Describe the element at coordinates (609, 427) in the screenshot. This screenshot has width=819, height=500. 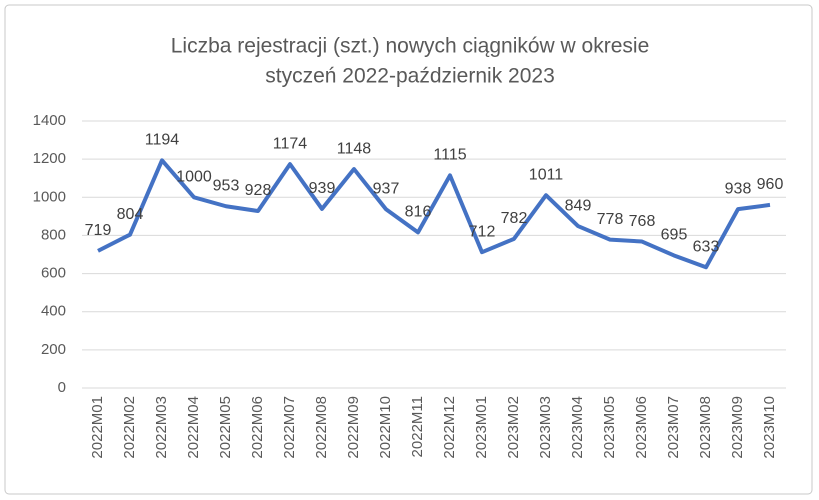
I see `x-tick-label: 2023M05` at that location.